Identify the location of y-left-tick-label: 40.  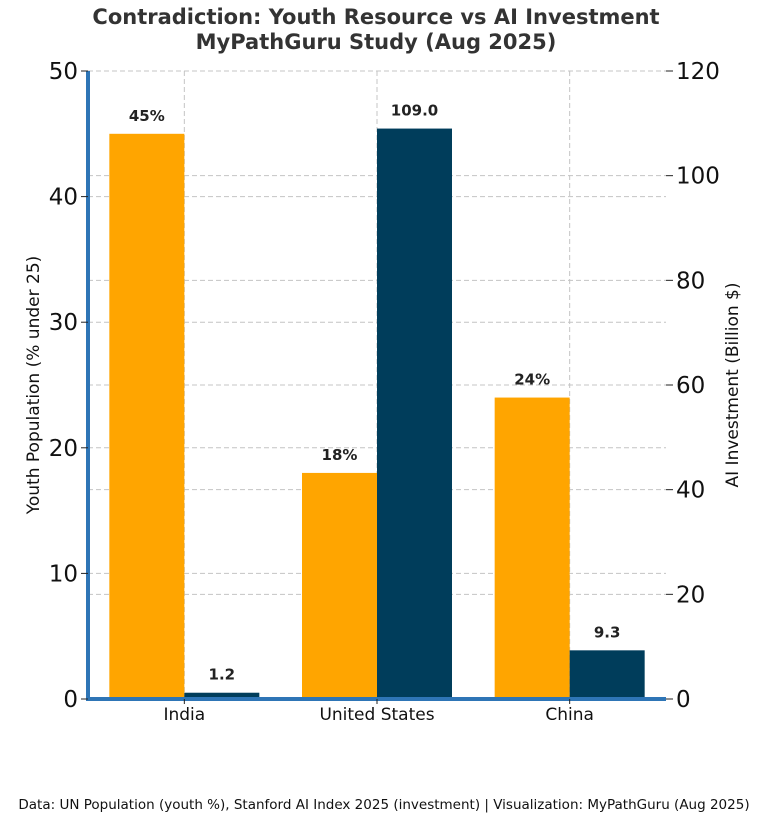
(63, 198).